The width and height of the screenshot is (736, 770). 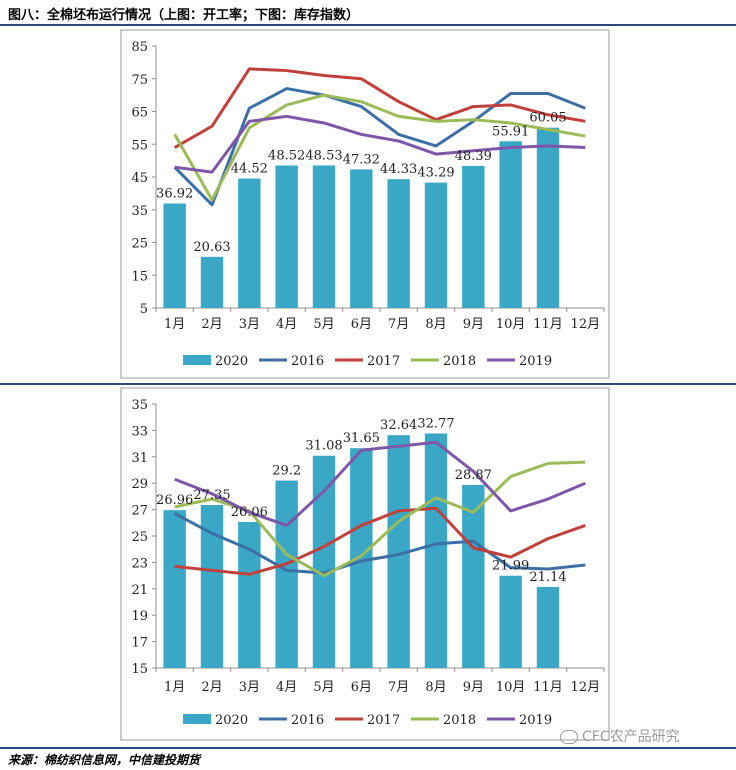 What do you see at coordinates (368, 25) in the screenshot?
I see `top-rule` at bounding box center [368, 25].